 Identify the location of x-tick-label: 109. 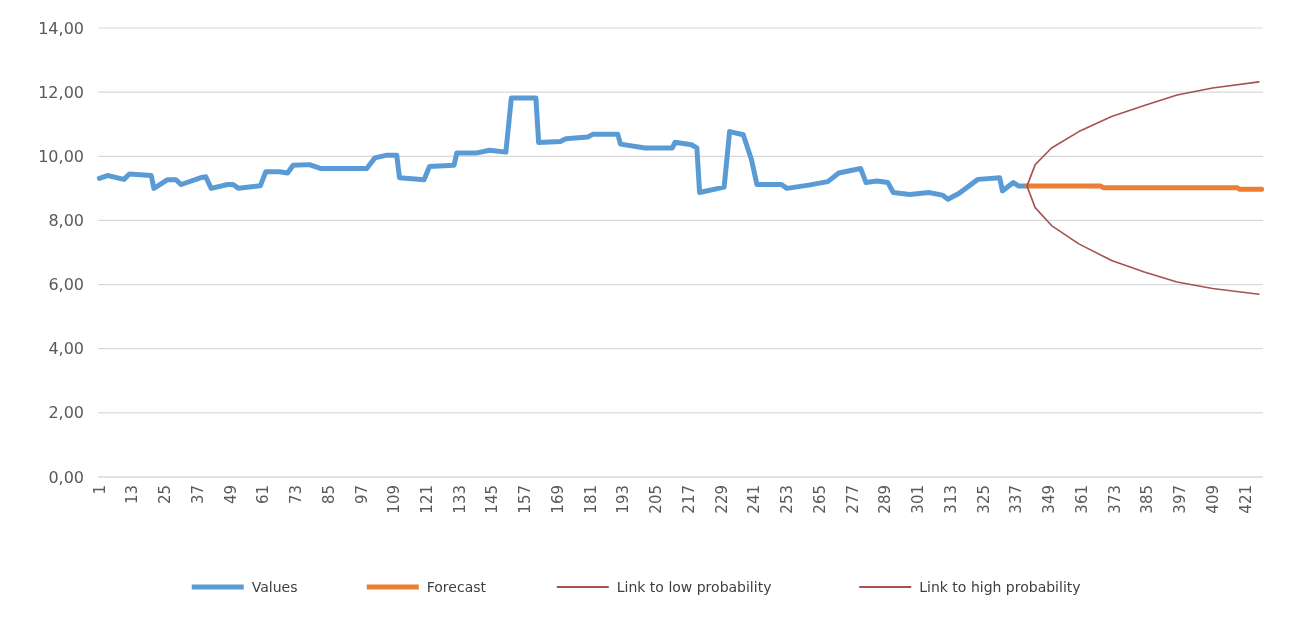
(394, 499).